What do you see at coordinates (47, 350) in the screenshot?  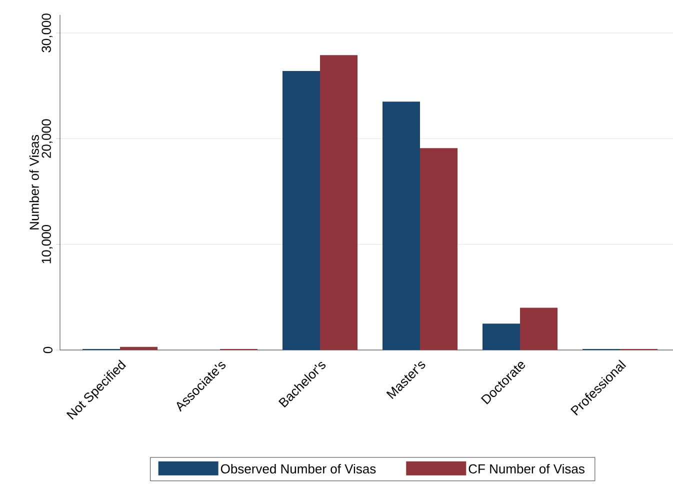 I see `y-tick-label: 0` at bounding box center [47, 350].